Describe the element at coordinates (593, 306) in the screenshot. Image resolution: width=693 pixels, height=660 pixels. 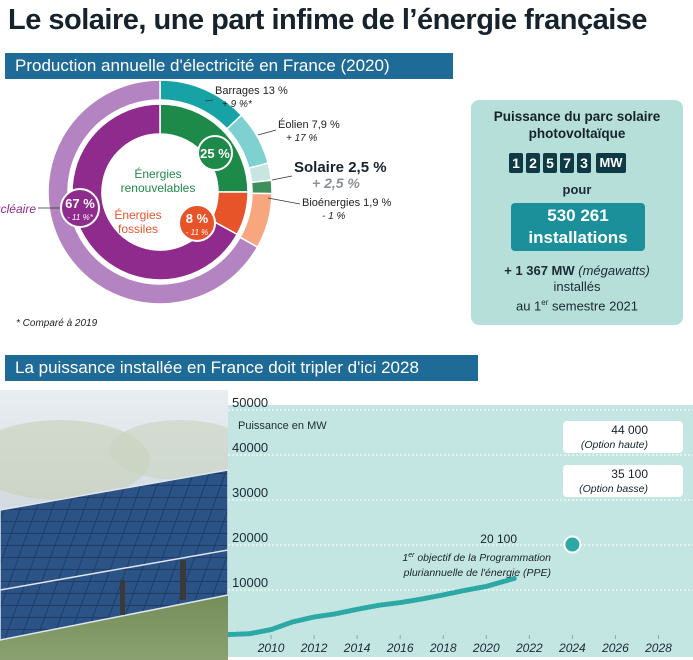
I see `added-line3-b: semestre 2021` at that location.